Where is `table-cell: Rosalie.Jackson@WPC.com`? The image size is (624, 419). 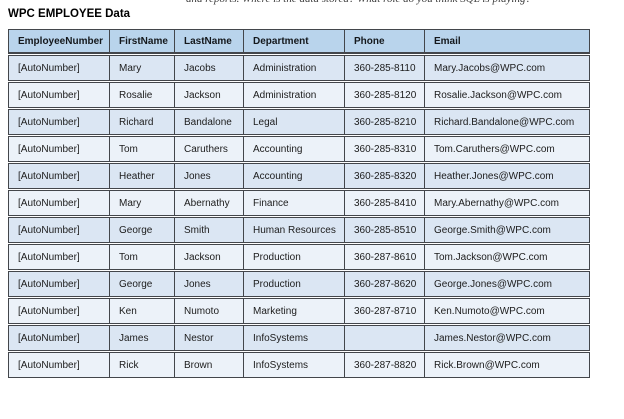 table-cell: Rosalie.Jackson@WPC.com is located at coordinates (507, 95).